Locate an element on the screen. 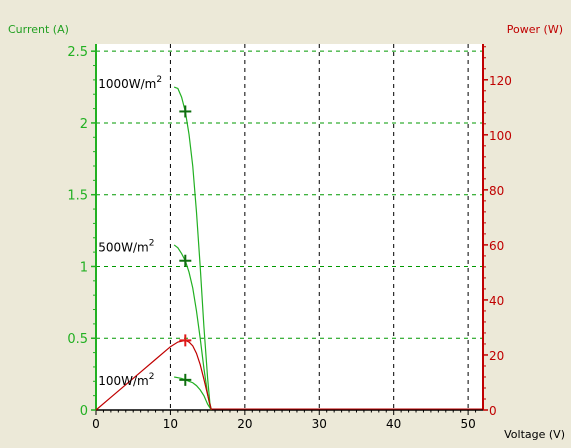 The image size is (571, 448). y2-tick-label: 120 is located at coordinates (500, 81).